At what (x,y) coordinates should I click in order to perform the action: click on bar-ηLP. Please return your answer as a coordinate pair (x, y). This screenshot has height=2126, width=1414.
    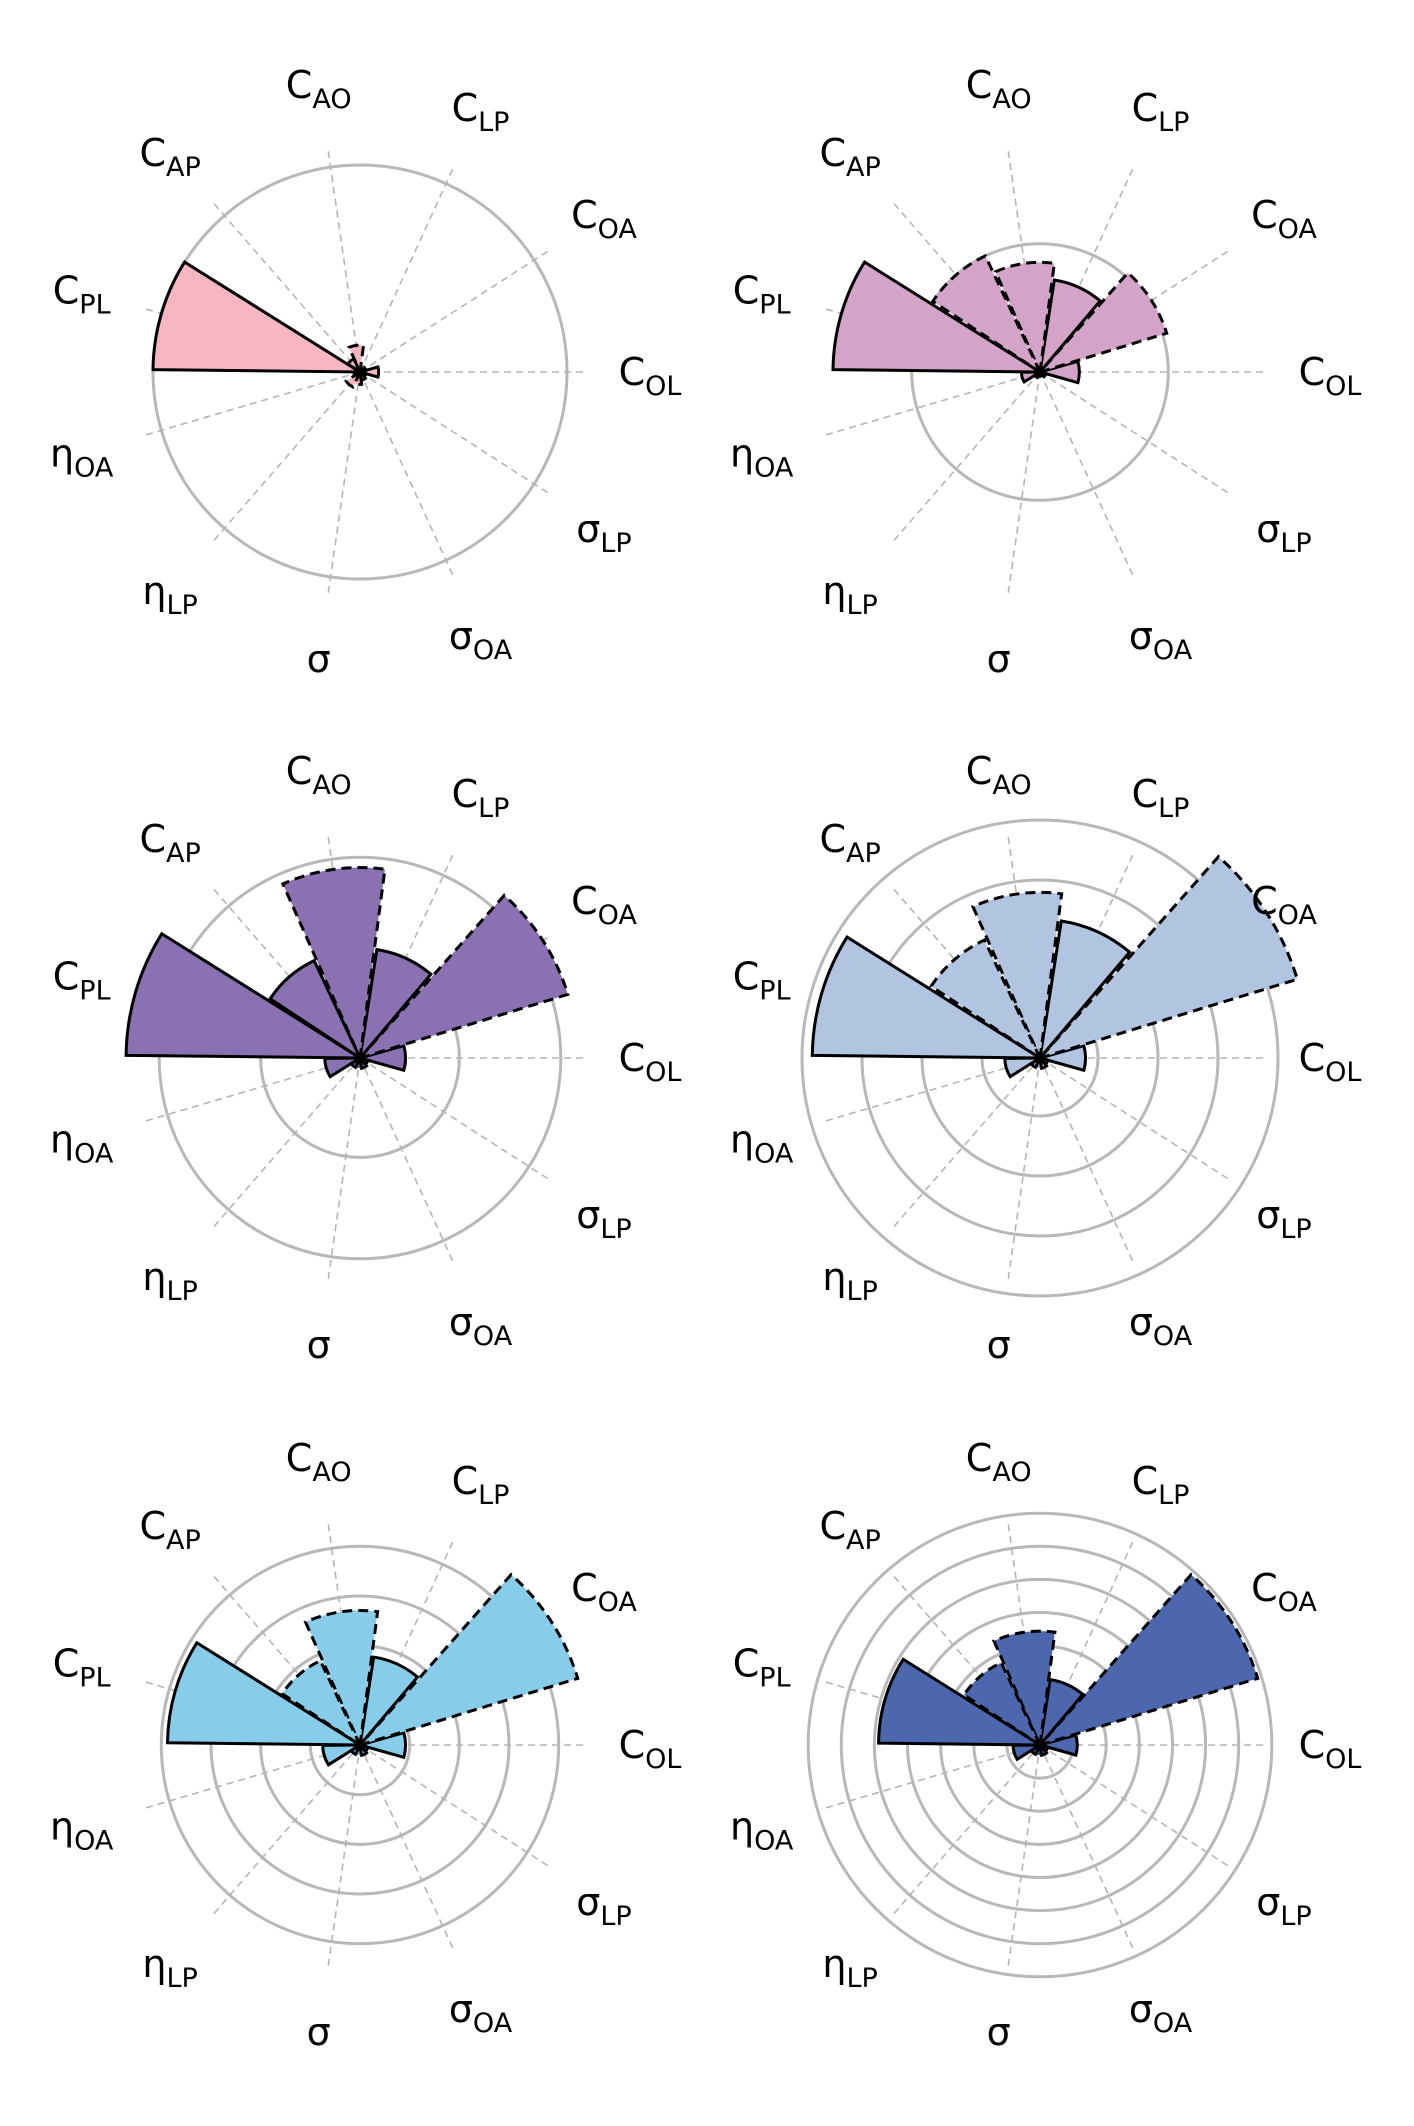
    Looking at the image, I should click on (354, 378).